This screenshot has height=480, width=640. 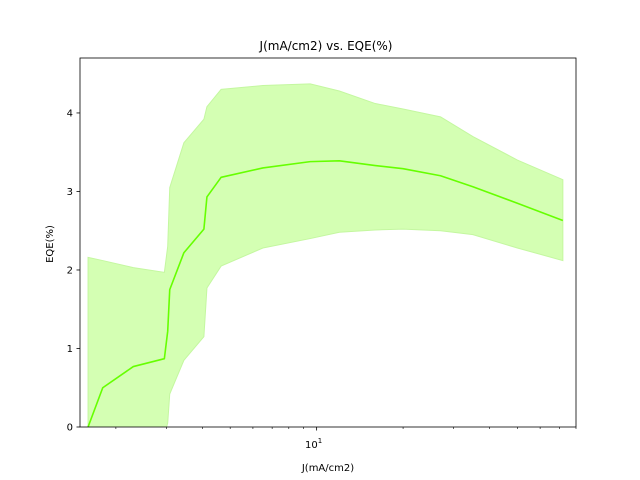 I want to click on y-tick-label: 3, so click(x=70, y=192).